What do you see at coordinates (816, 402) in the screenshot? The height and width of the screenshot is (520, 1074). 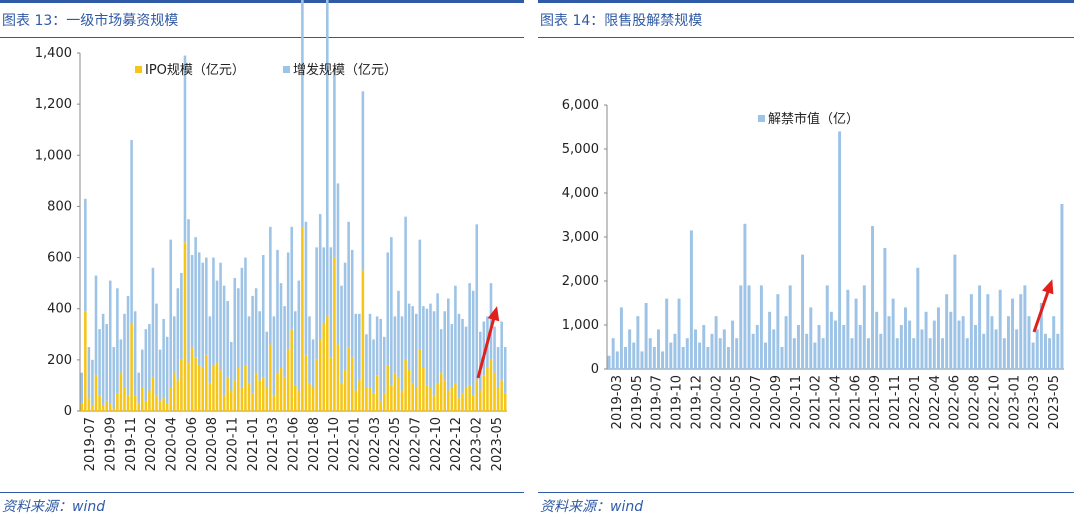 I see `x-tick-label: 2021-02` at bounding box center [816, 402].